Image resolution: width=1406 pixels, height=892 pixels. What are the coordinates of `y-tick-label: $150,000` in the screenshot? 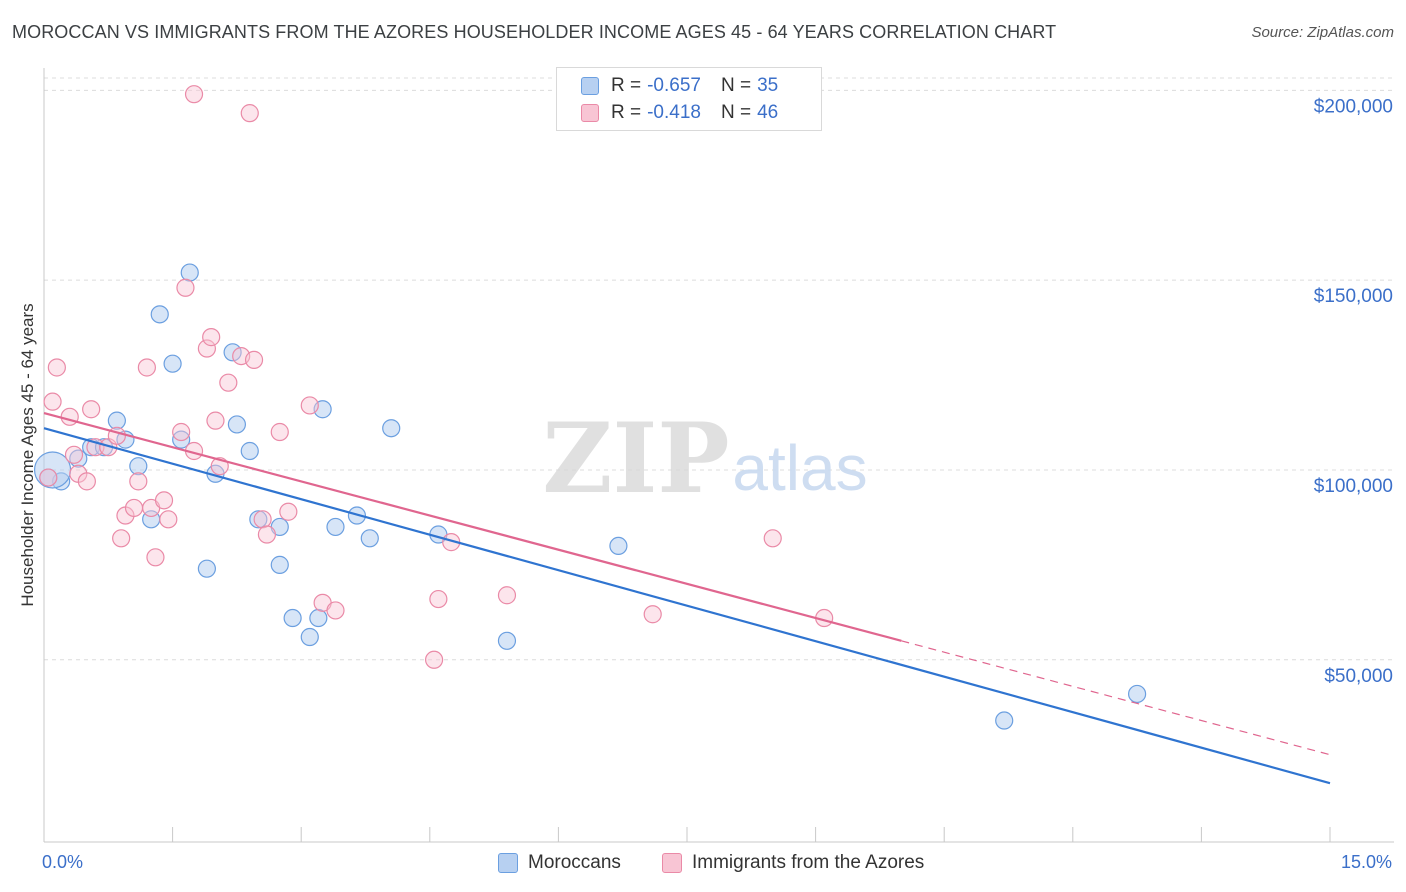 It's located at (1353, 296).